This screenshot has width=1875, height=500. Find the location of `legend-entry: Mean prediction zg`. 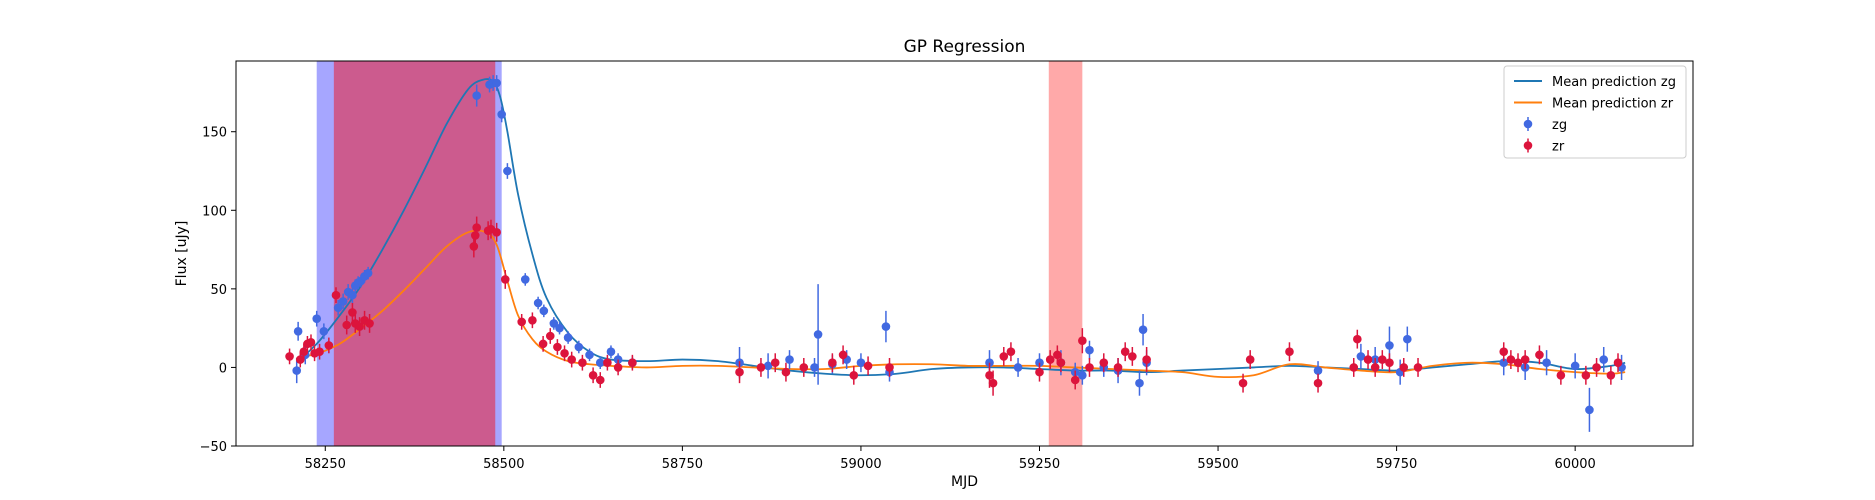

legend-entry: Mean prediction zg is located at coordinates (1595, 82).